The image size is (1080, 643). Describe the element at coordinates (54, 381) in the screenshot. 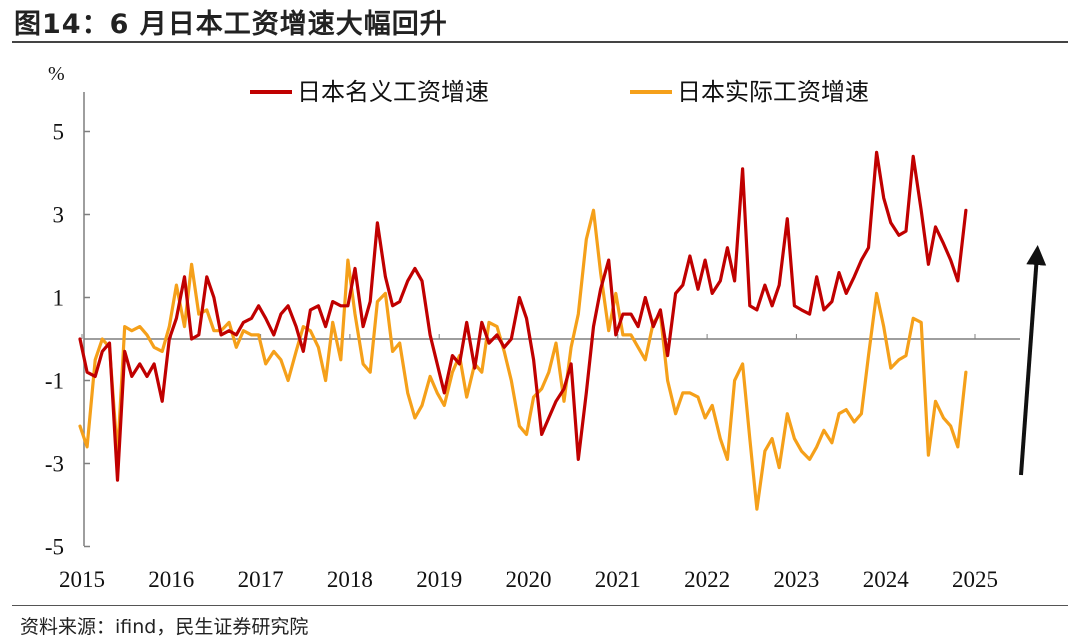

I see `y-tick-label: -1` at that location.